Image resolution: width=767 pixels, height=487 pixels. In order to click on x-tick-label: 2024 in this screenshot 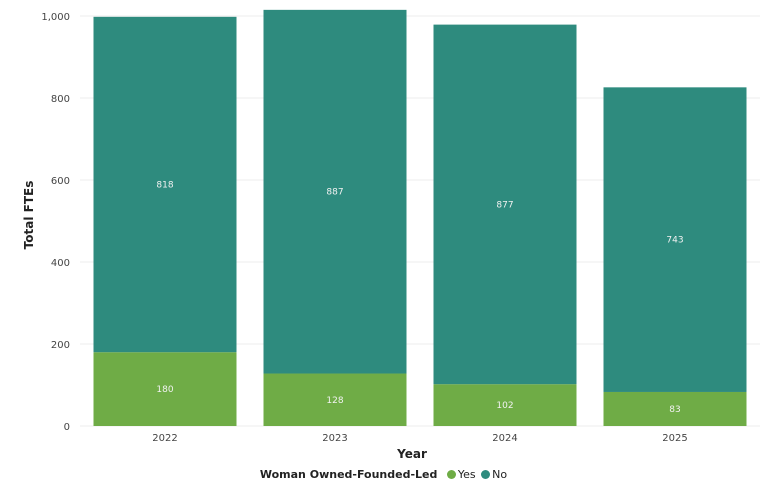, I will do `click(504, 438)`.